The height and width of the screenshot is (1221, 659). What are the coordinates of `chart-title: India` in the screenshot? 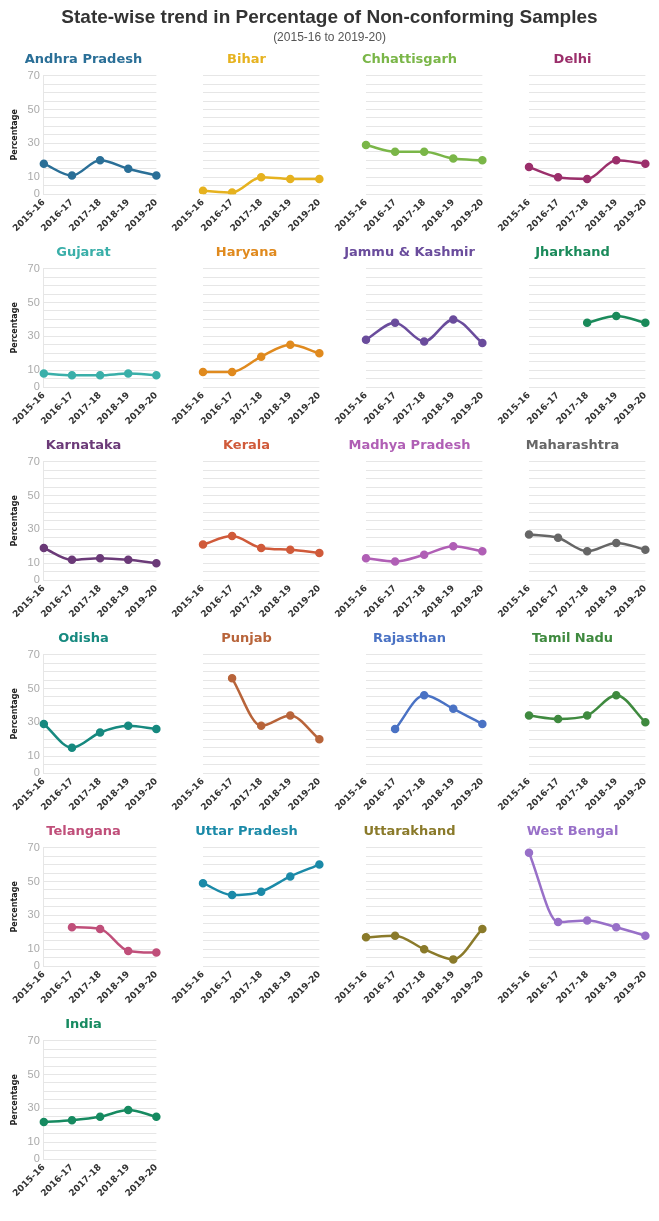 It's located at (83, 1024).